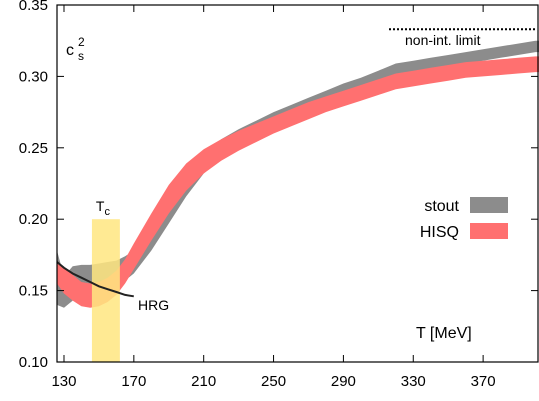 The image size is (539, 401). Describe the element at coordinates (63, 381) in the screenshot. I see `x-tick-label: 130` at that location.